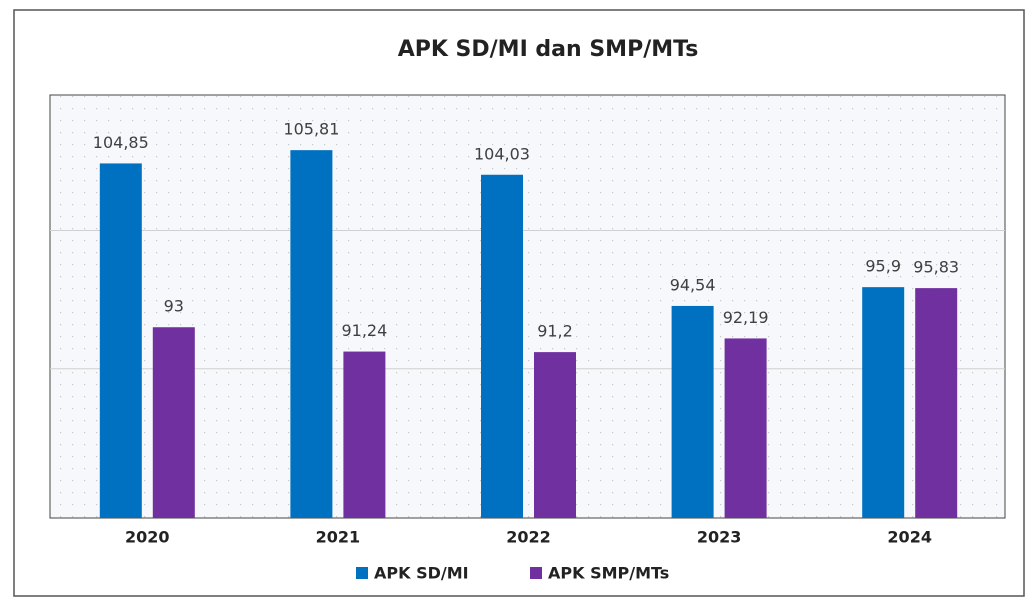 Image resolution: width=1035 pixels, height=602 pixels. What do you see at coordinates (364, 330) in the screenshot?
I see `value-label: 91,24` at bounding box center [364, 330].